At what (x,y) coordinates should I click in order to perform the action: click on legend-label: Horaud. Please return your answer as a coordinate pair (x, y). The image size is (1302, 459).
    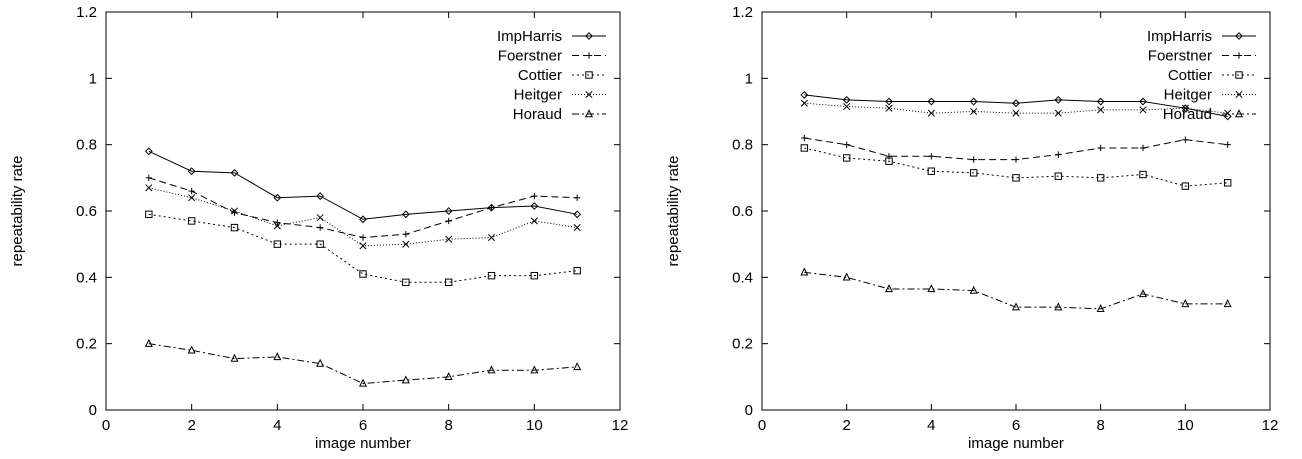
    Looking at the image, I should click on (537, 114).